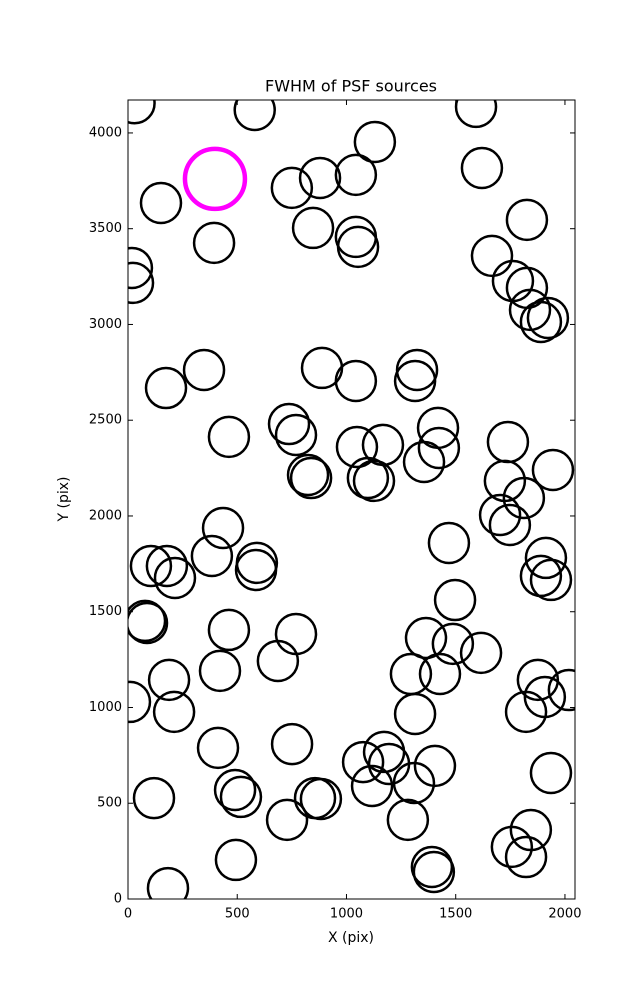  What do you see at coordinates (237, 914) in the screenshot?
I see `x-tick-label: 500` at bounding box center [237, 914].